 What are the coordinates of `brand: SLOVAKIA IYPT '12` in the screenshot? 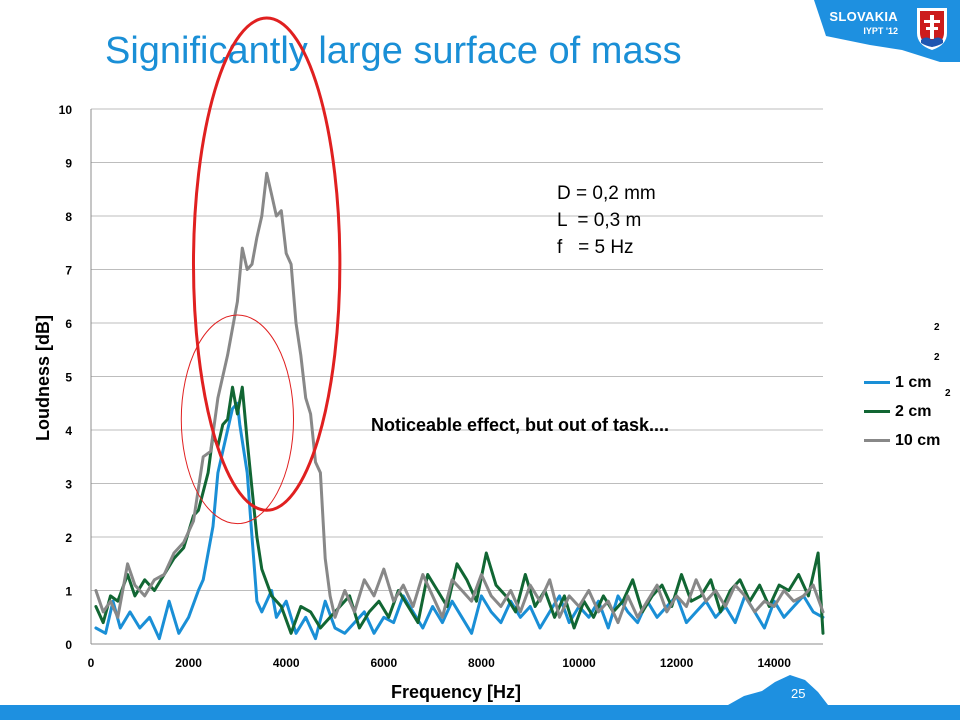 It's located at (863, 22).